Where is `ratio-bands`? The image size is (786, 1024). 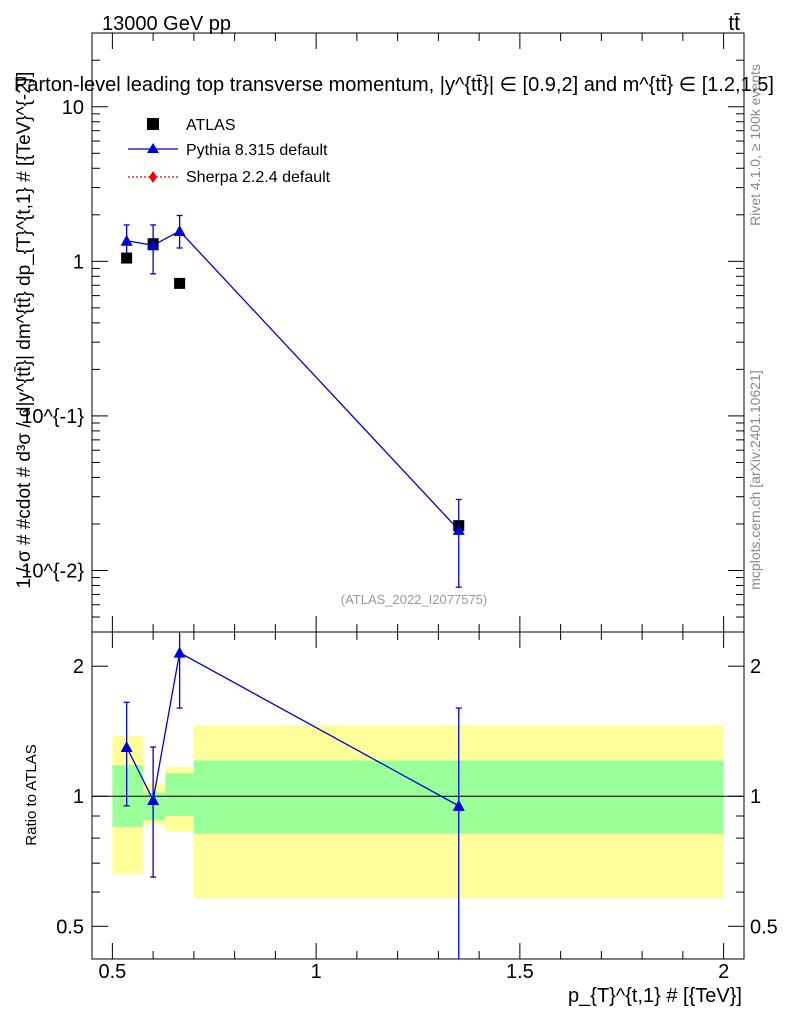
ratio-bands is located at coordinates (418, 812).